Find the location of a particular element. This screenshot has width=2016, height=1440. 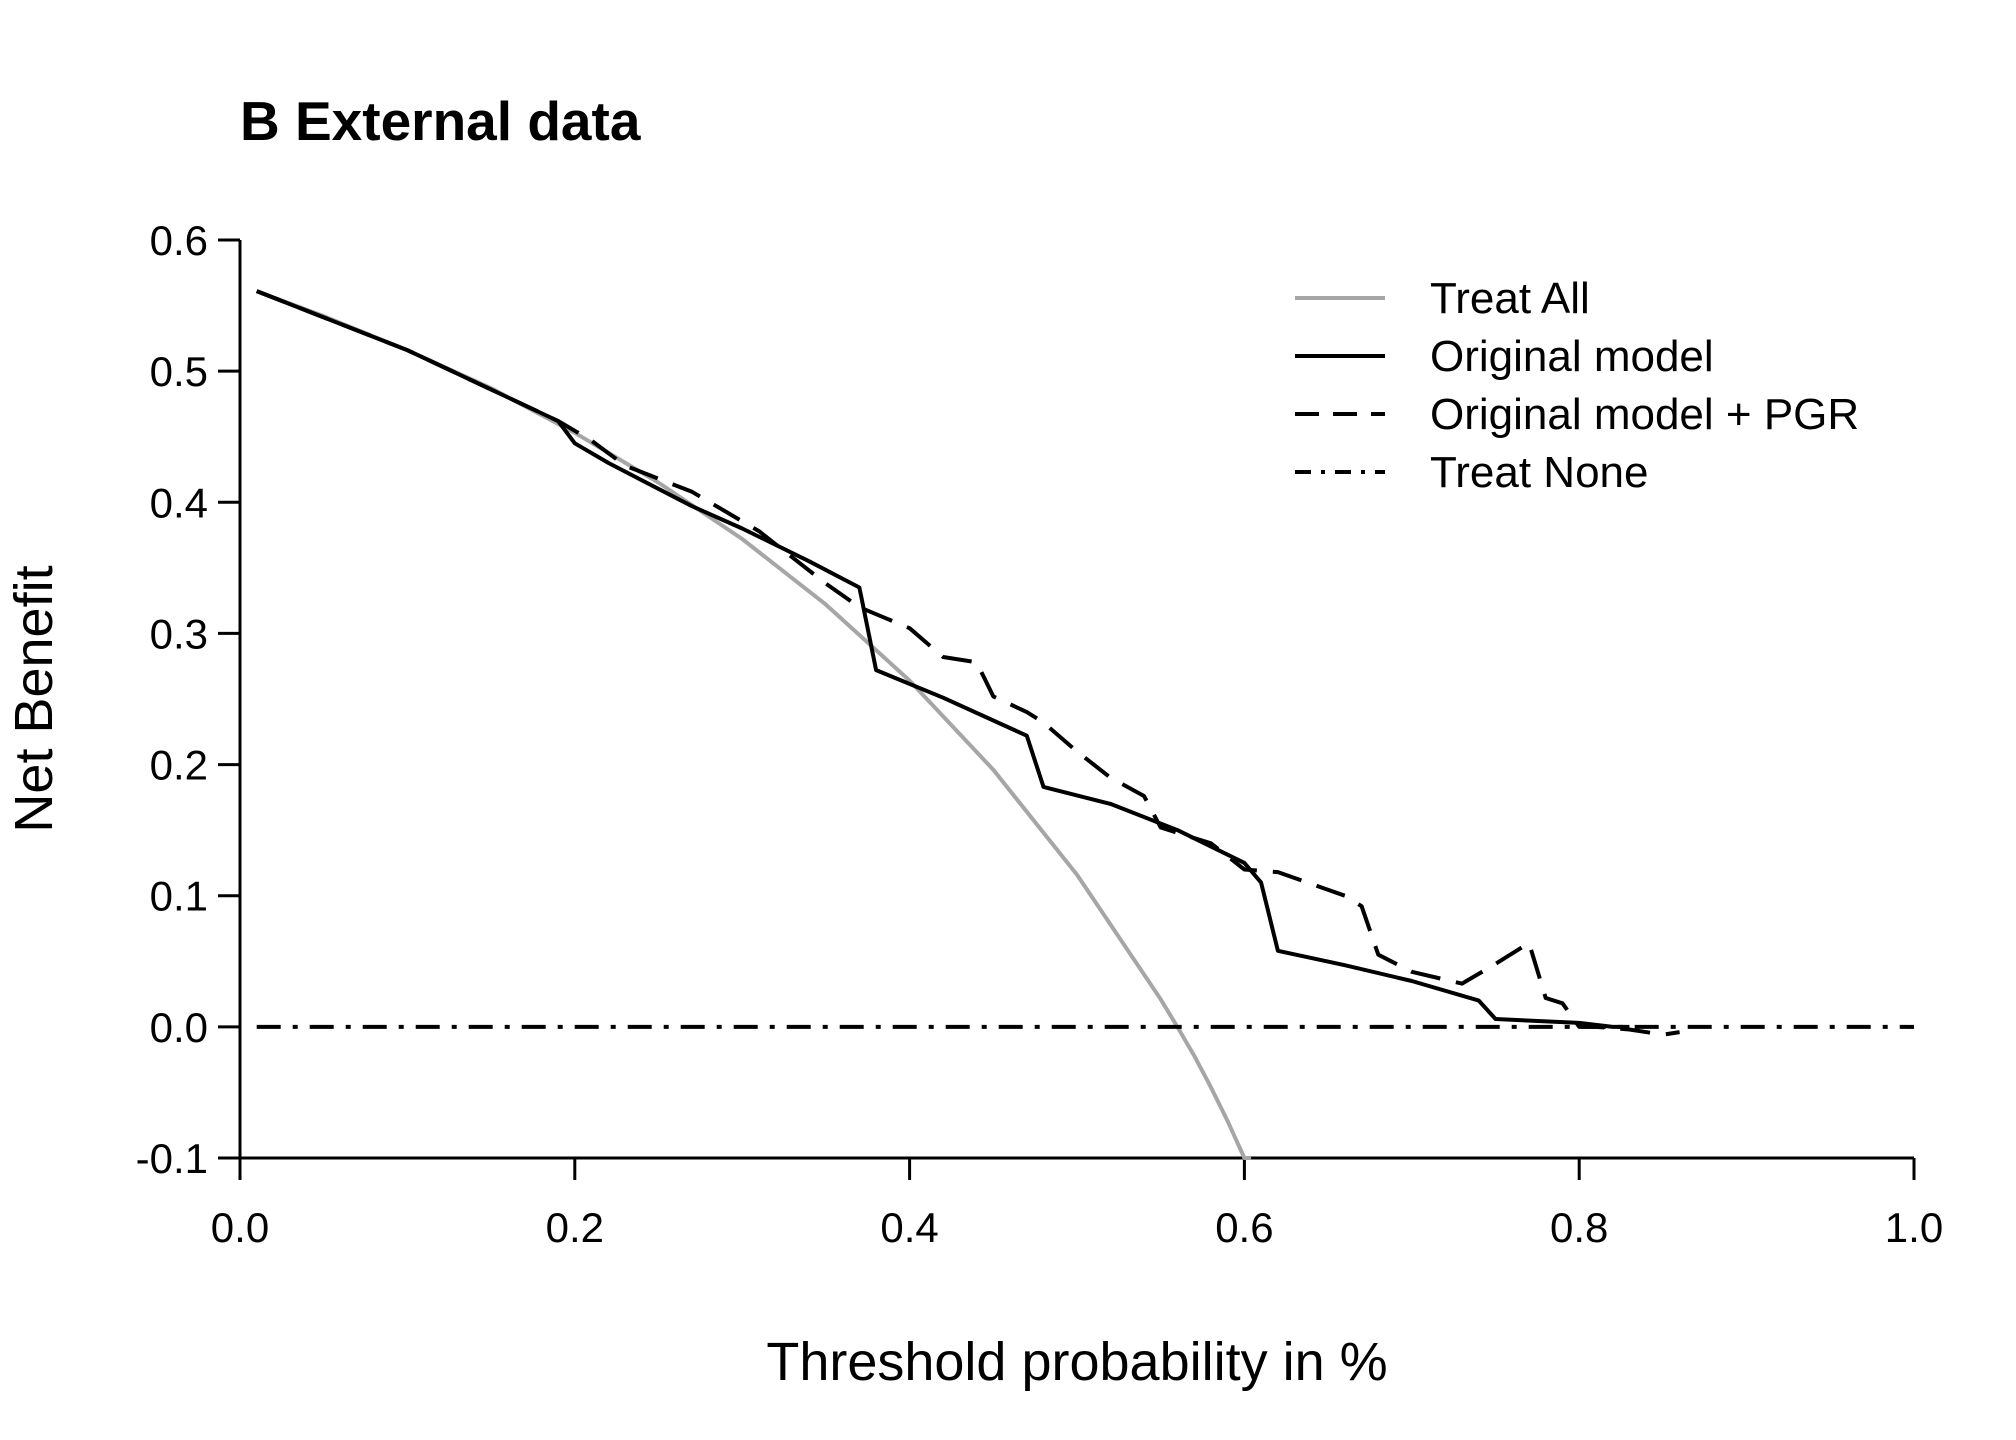

y-tick-label: 0.0 is located at coordinates (179, 1027).